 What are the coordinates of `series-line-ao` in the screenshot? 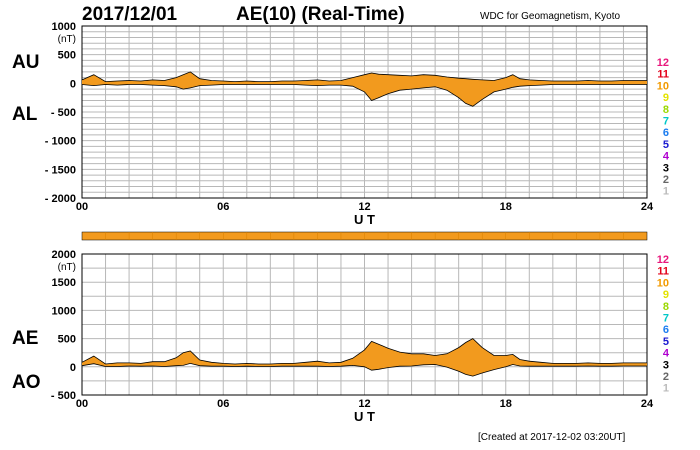 It's located at (364, 369).